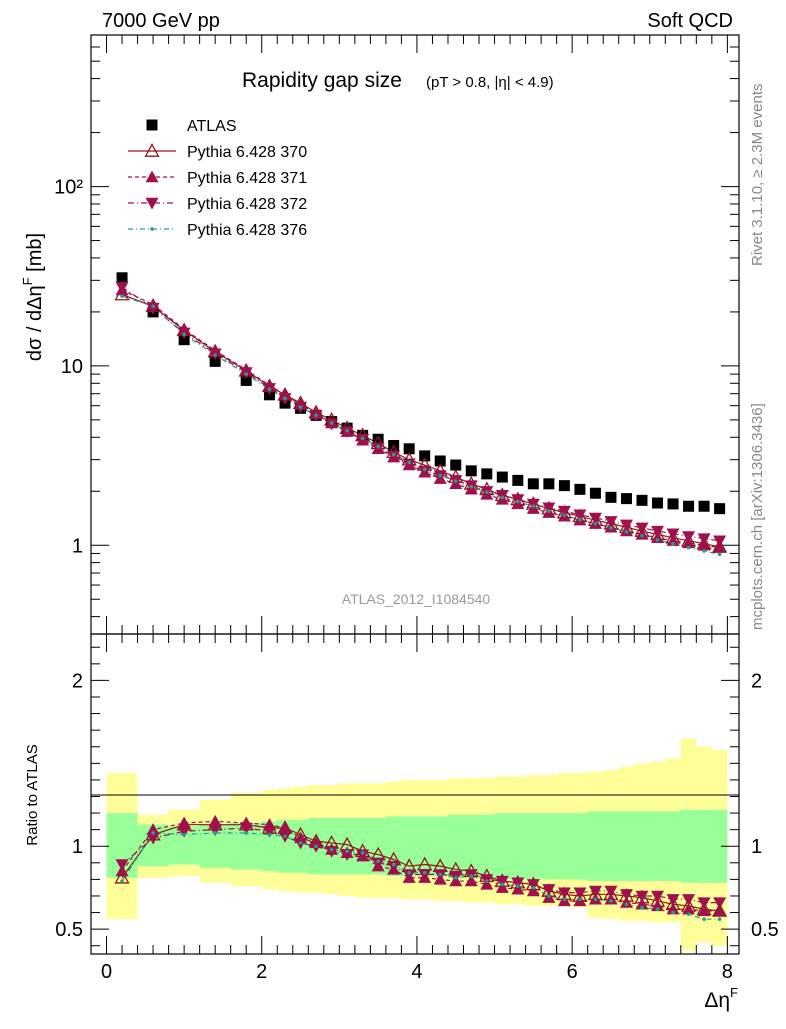 This screenshot has width=786, height=1029. I want to click on y-tick-label: 1, so click(77, 546).